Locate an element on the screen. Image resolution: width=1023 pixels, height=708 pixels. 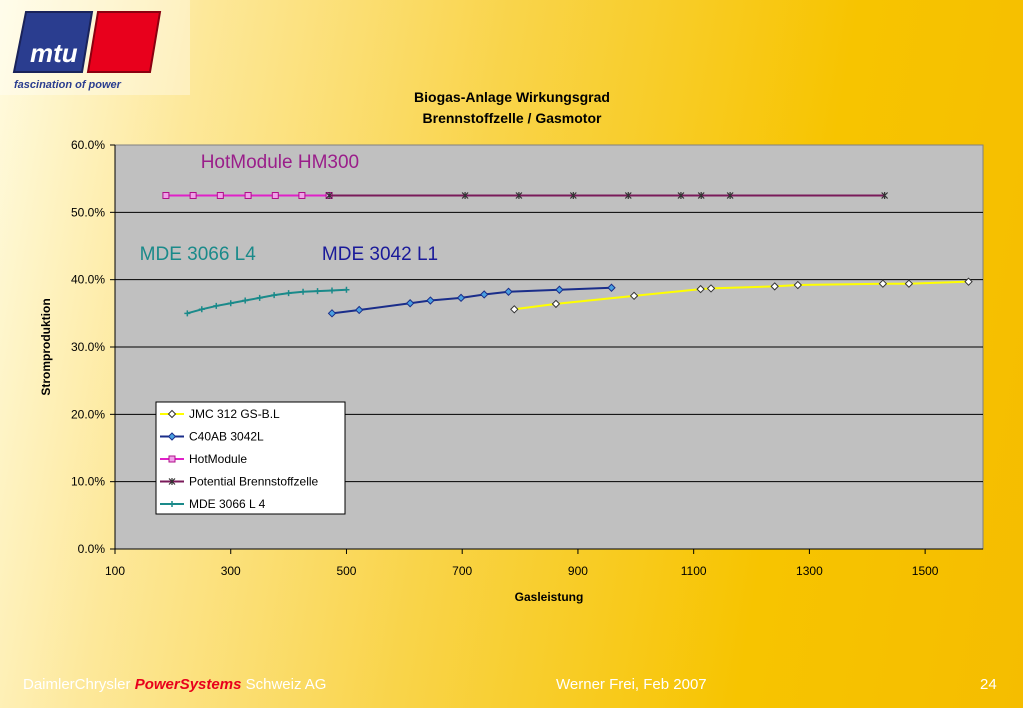
y-tick-label: 30.0% is located at coordinates (88, 347).